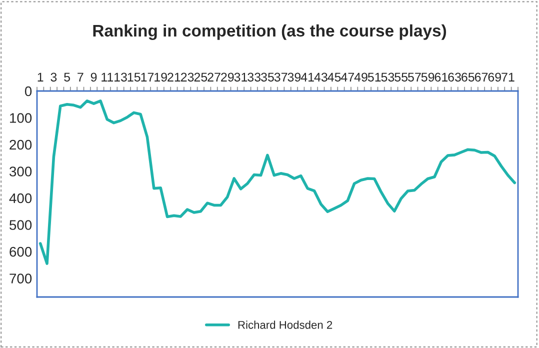 The height and width of the screenshot is (348, 539). What do you see at coordinates (427, 77) in the screenshot?
I see `x-tick-label: 59` at bounding box center [427, 77].